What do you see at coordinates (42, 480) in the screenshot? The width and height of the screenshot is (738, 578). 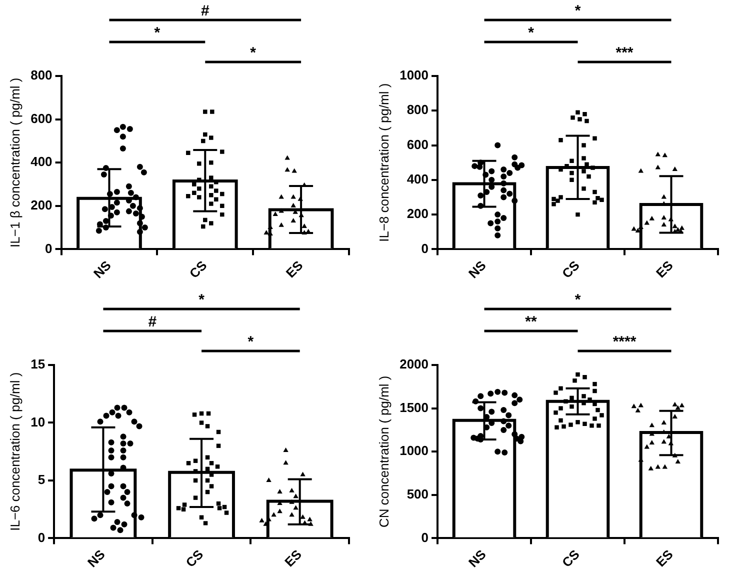 I see `y-tick-label: 5` at bounding box center [42, 480].